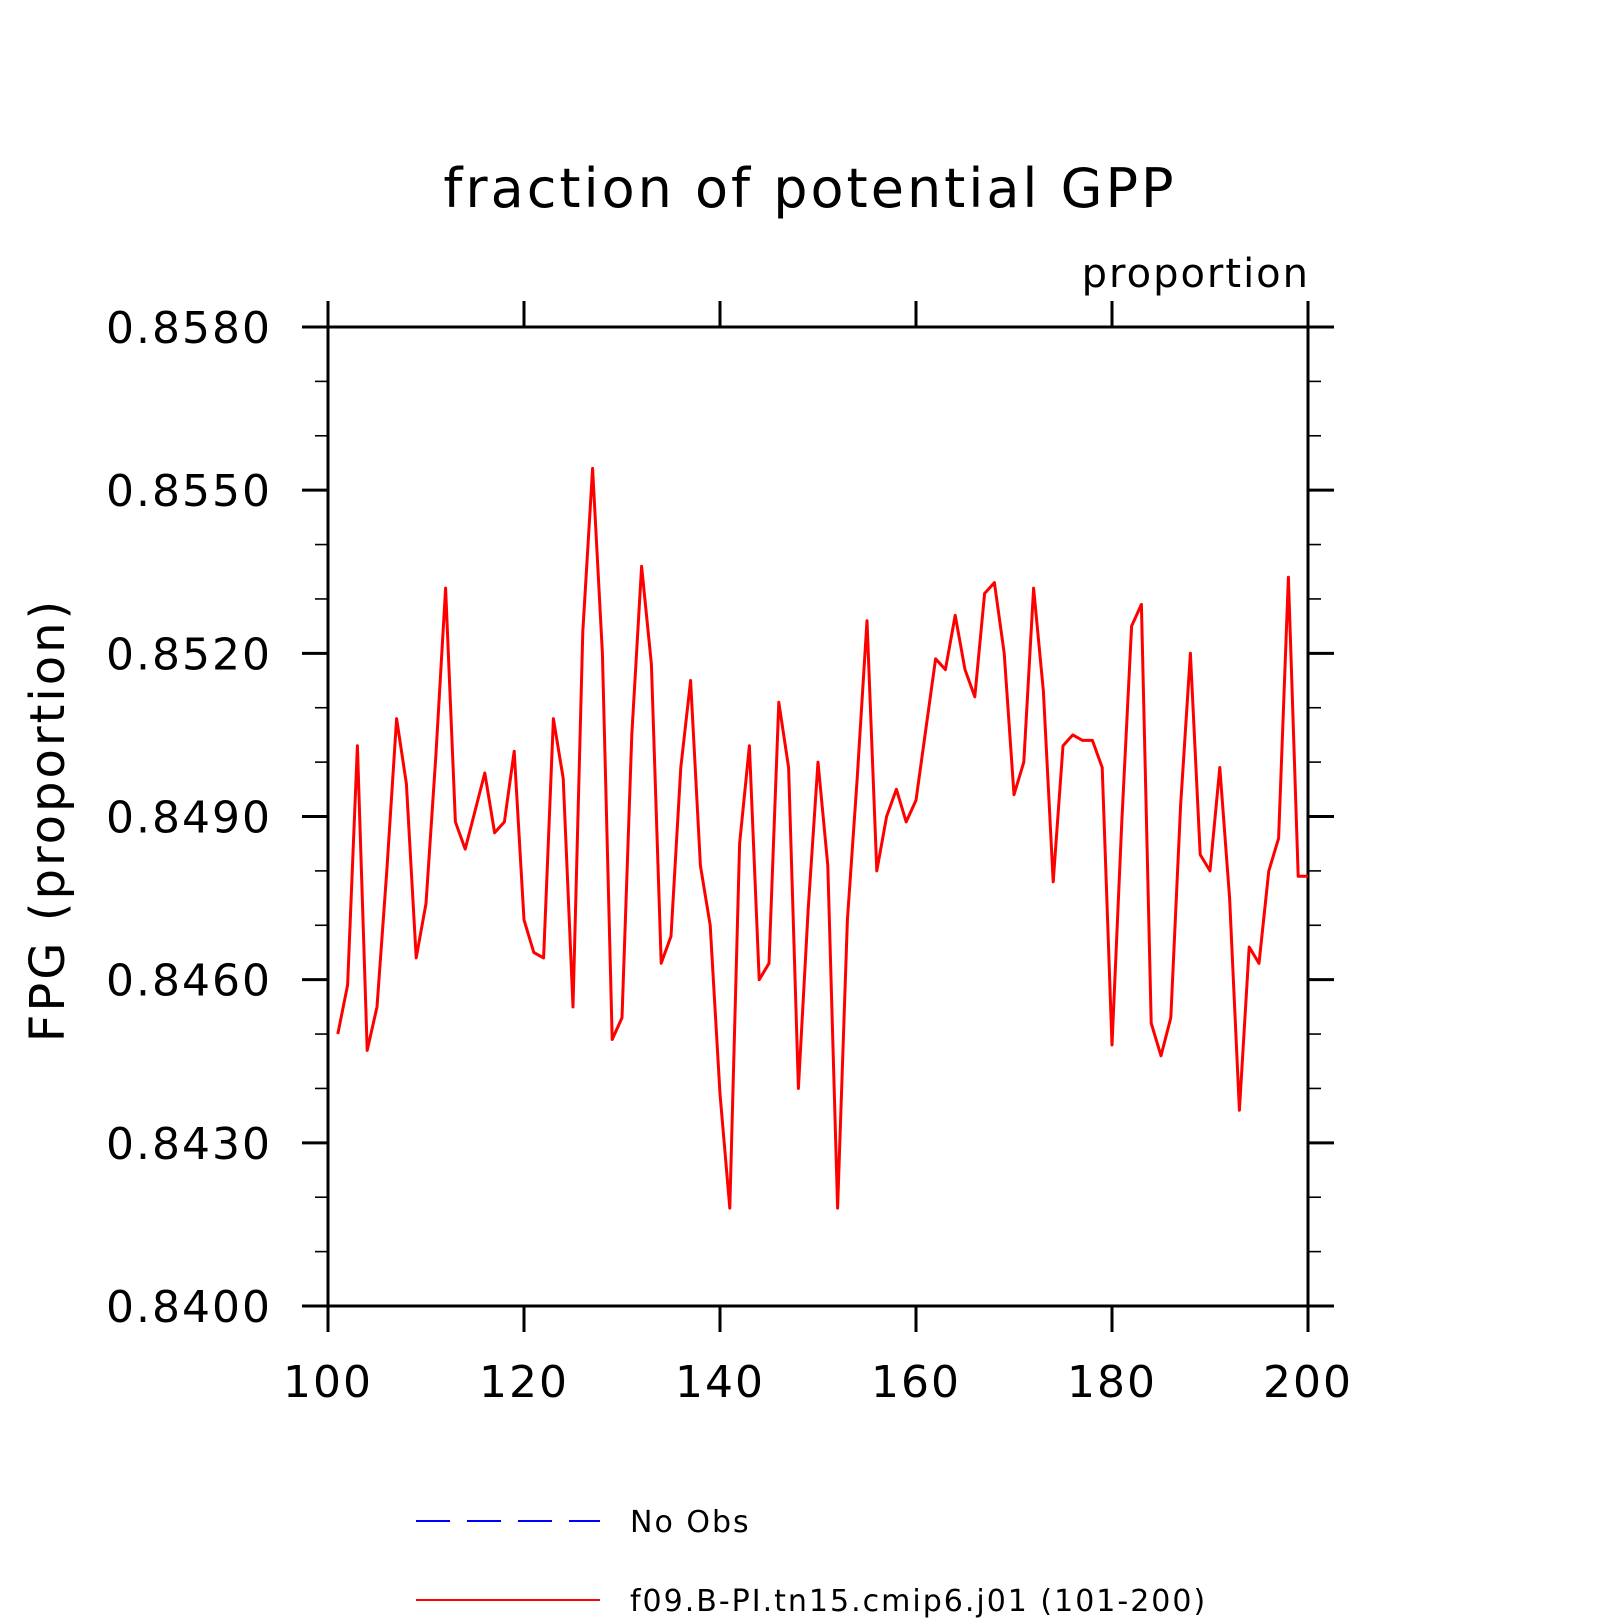 The width and height of the screenshot is (1620, 1620). I want to click on legend-label-no-obs: No Obs, so click(690, 1522).